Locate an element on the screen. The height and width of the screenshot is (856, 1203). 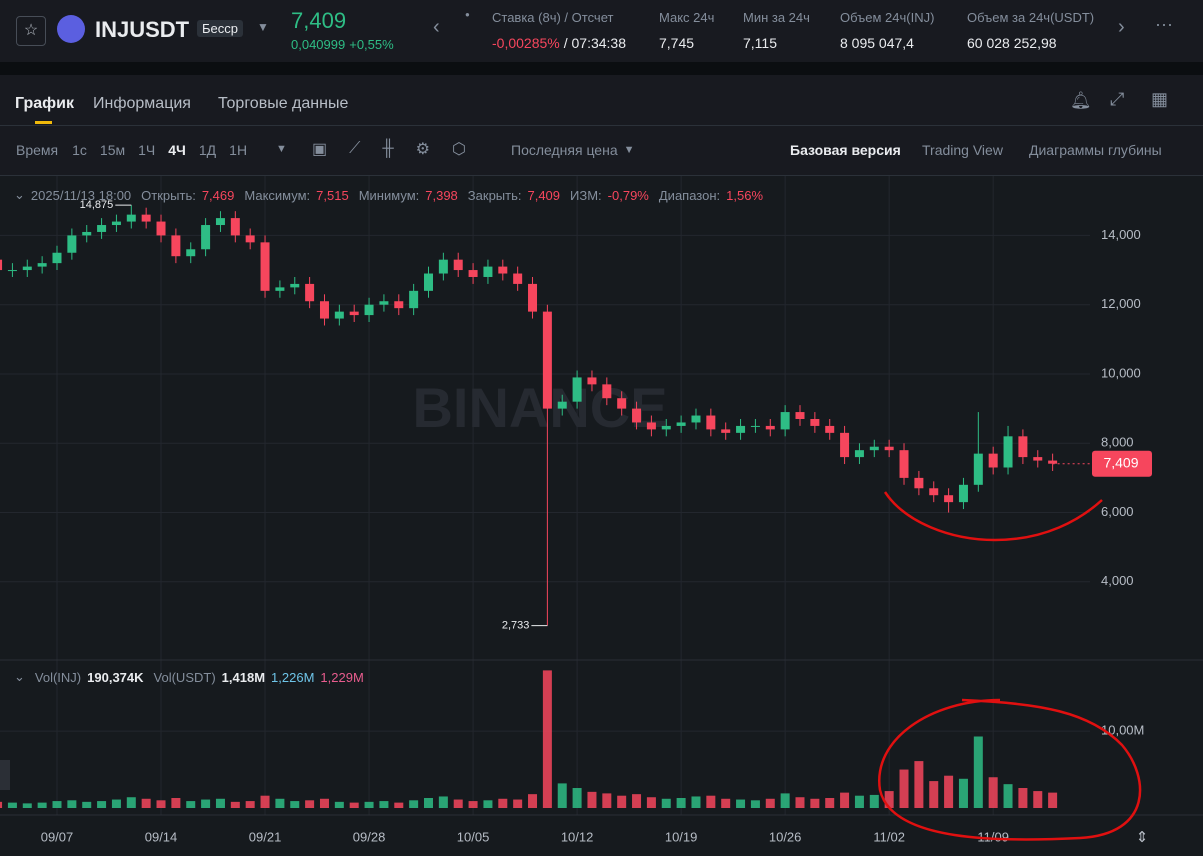
x-tick-label: 10/05 is located at coordinates (473, 836).